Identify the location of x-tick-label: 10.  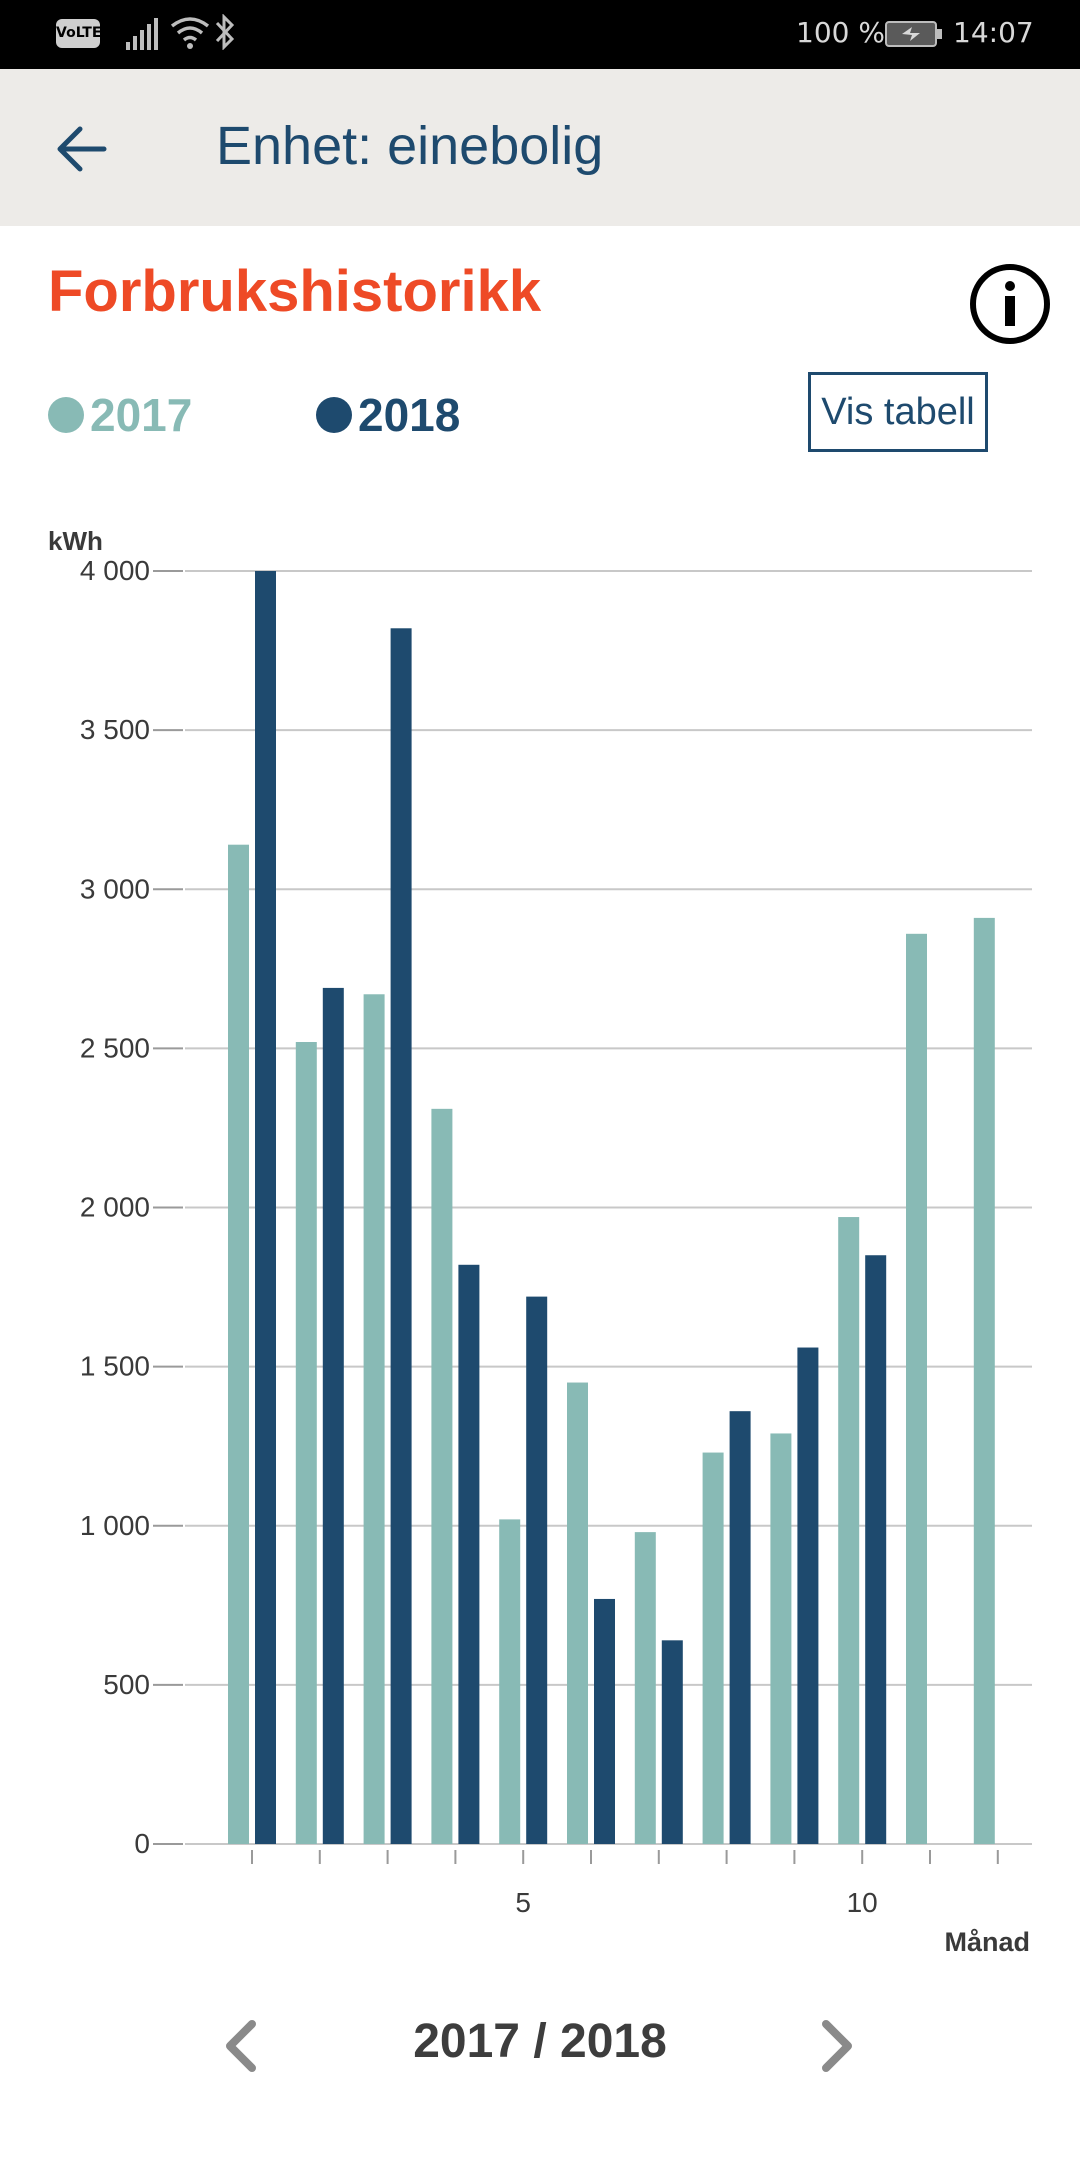
(862, 1902).